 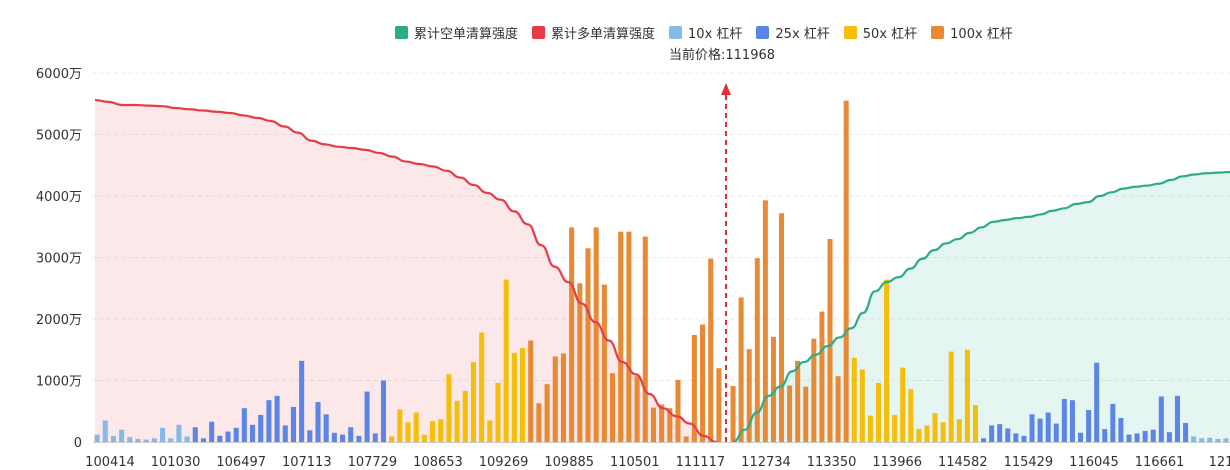 What do you see at coordinates (880, 32) in the screenshot?
I see `legend-item-lev50: 50x 杠杆` at bounding box center [880, 32].